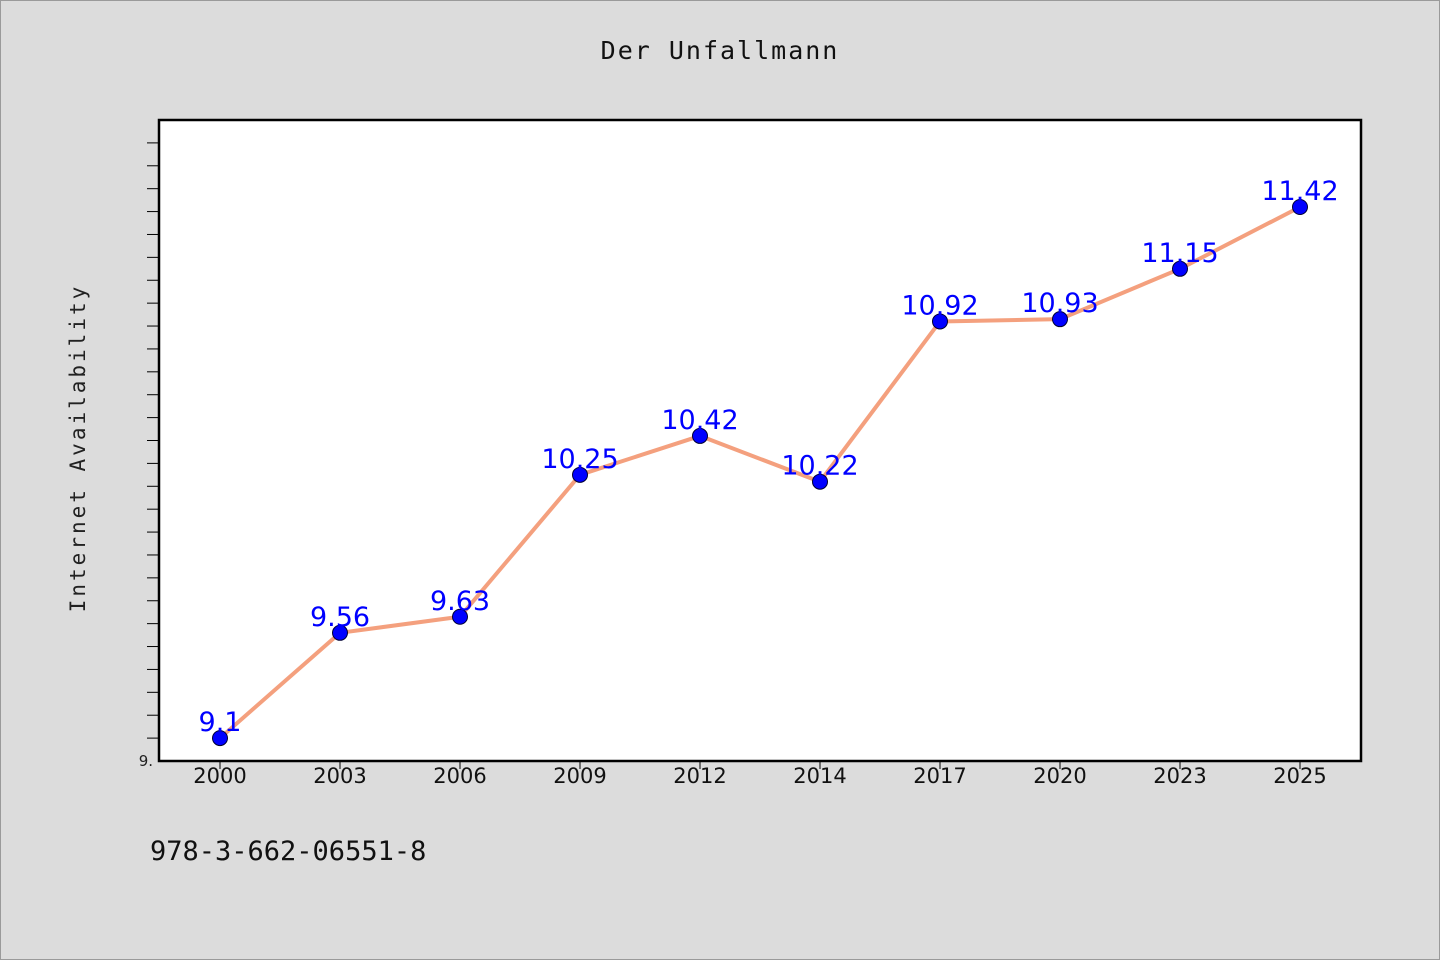 The height and width of the screenshot is (960, 1440). I want to click on footer-isbn: 978-3-662-06551-8, so click(288, 851).